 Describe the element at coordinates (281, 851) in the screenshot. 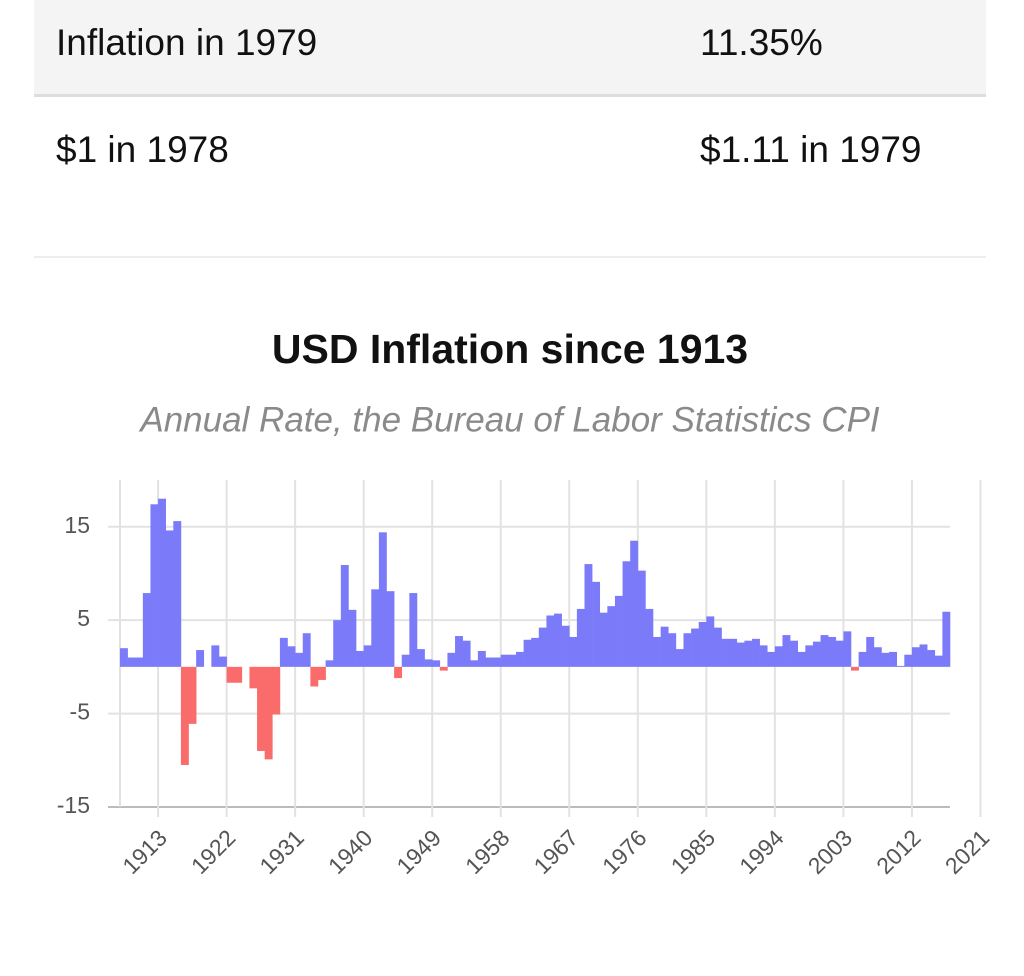

I see `x-tick-label: 1931` at that location.